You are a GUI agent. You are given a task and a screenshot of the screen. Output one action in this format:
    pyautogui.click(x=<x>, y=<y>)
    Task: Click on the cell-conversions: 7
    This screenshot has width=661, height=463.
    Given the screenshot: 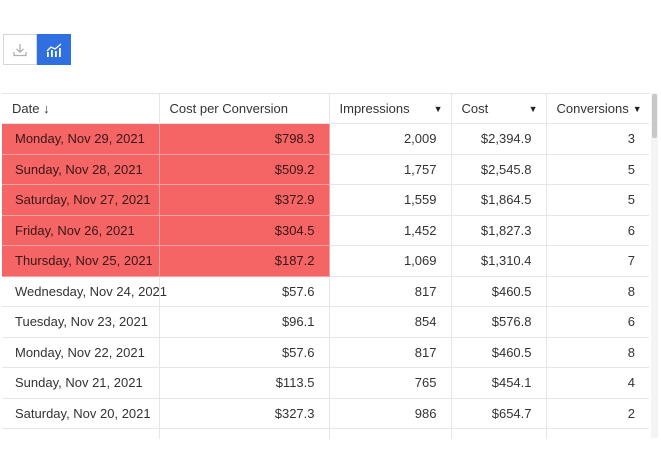 What is the action you would take?
    pyautogui.click(x=597, y=261)
    